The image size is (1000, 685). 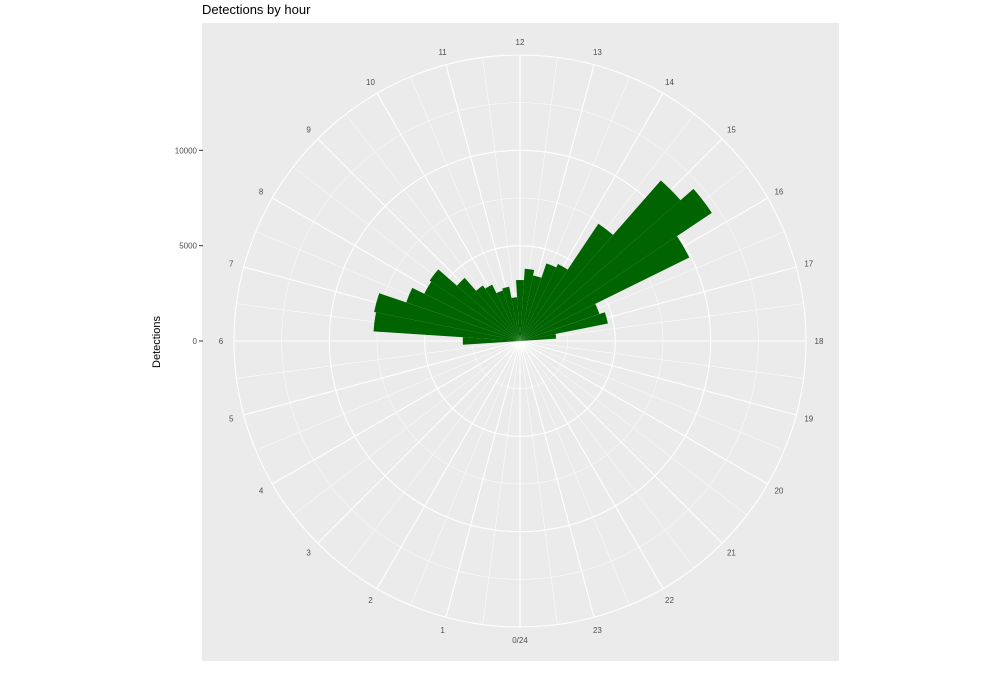 What do you see at coordinates (808, 418) in the screenshot?
I see `hour-label: 19` at bounding box center [808, 418].